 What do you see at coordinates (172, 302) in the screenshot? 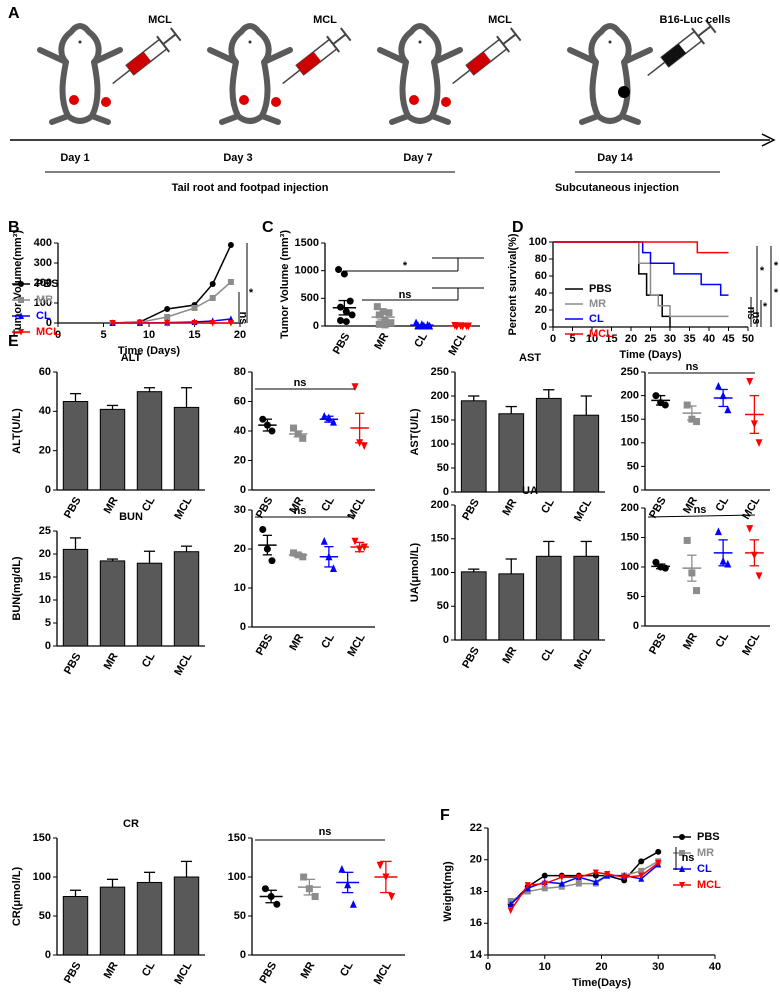
I see `series-line` at bounding box center [172, 302].